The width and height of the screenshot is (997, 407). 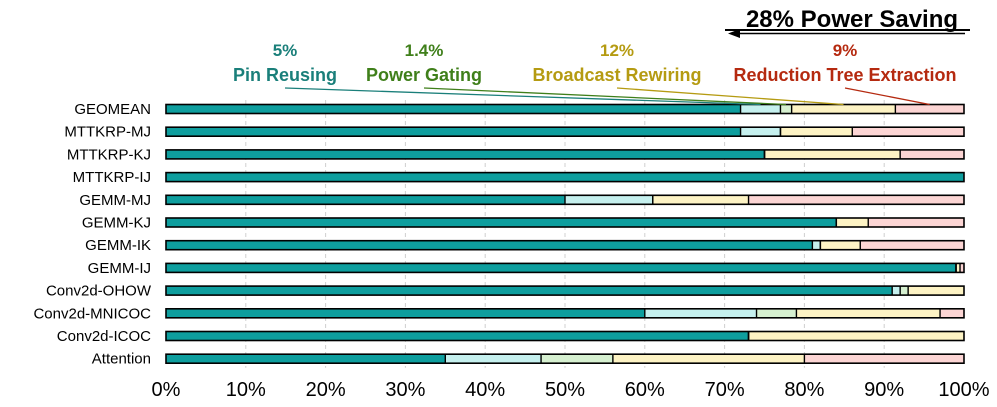 What do you see at coordinates (804, 390) in the screenshot?
I see `x-tick-label: 80%` at bounding box center [804, 390].